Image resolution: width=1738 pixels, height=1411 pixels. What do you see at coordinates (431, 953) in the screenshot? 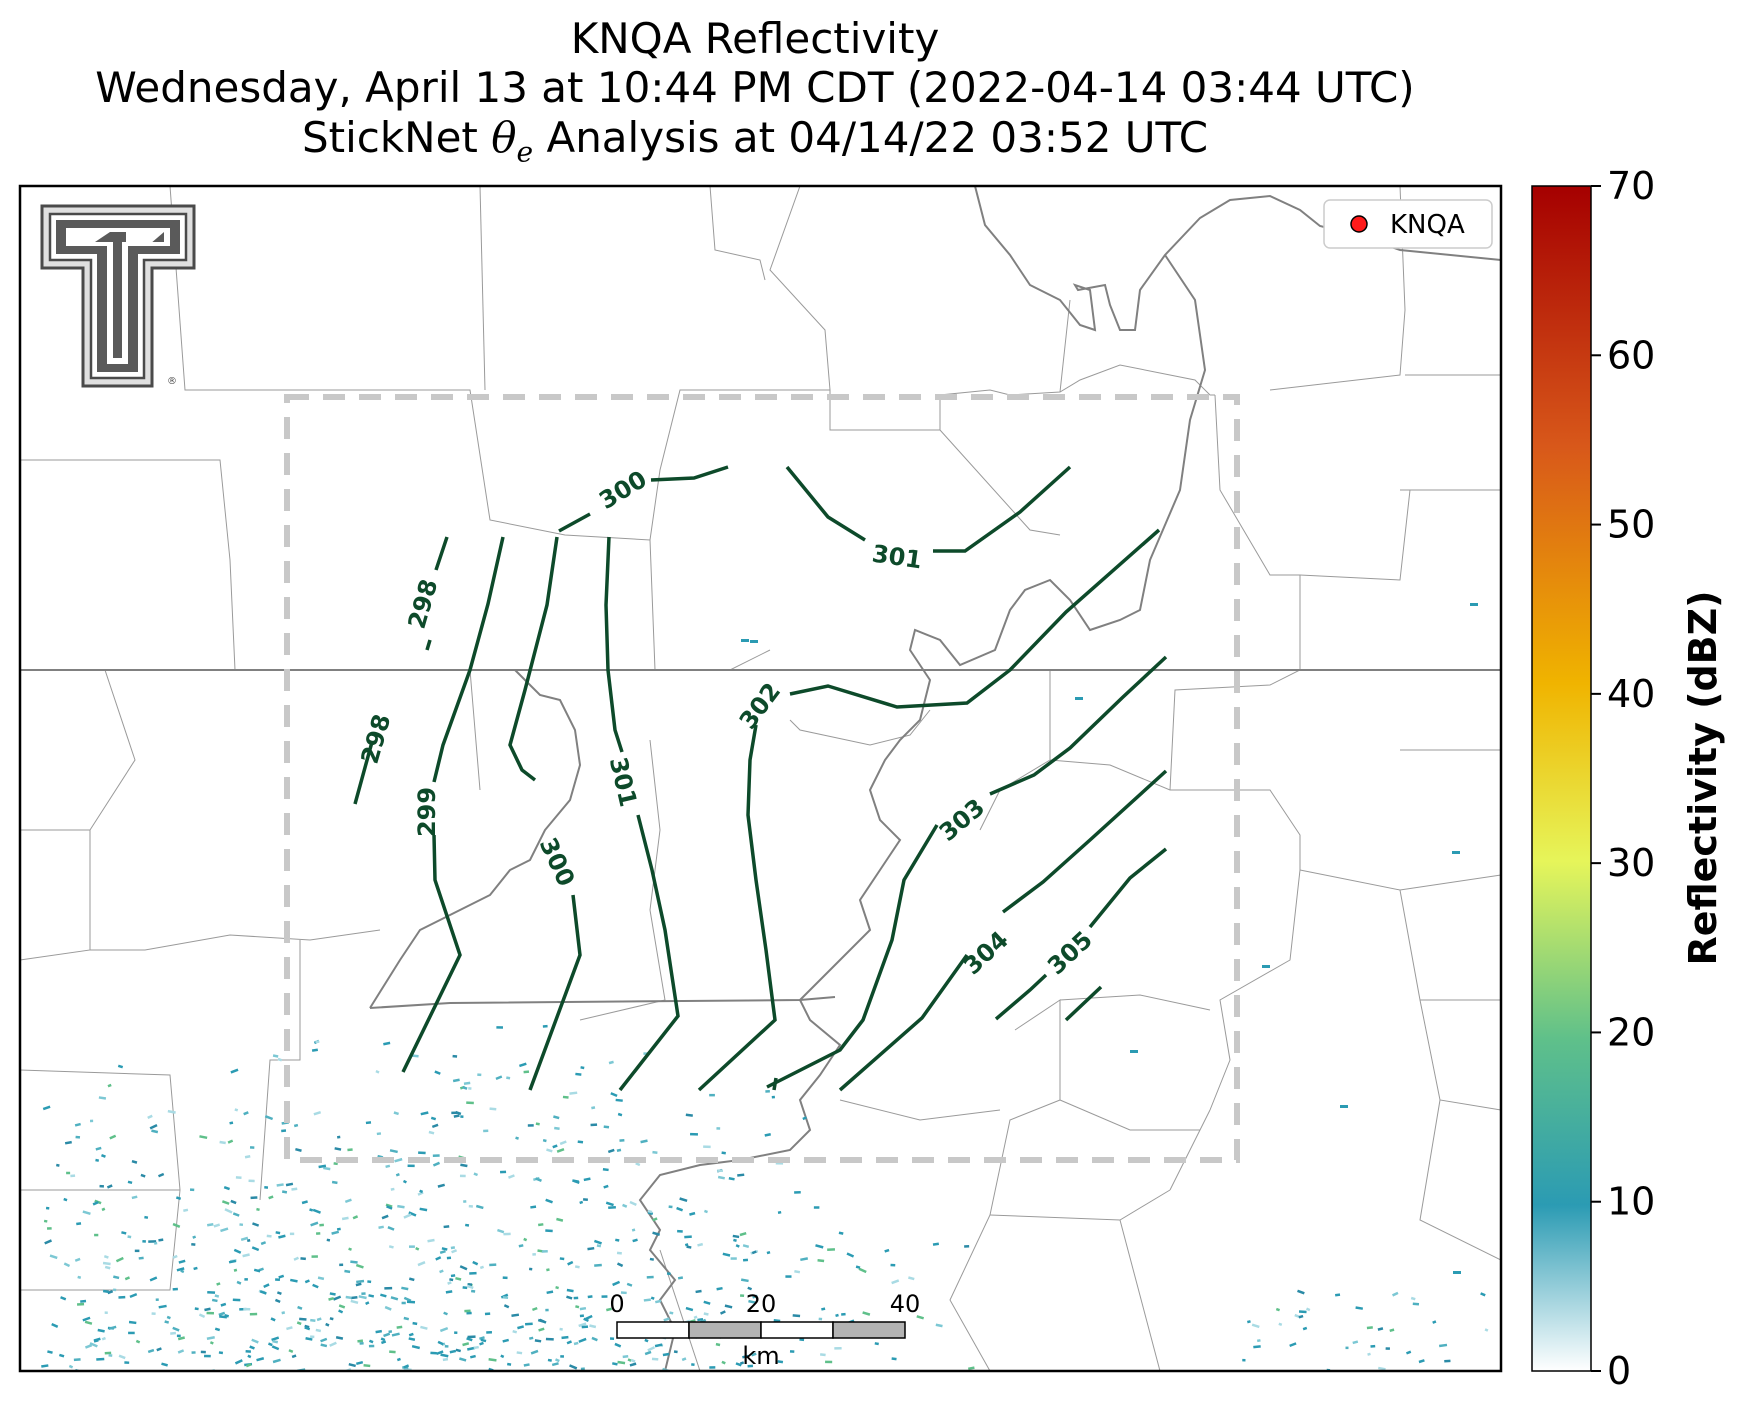
I see `contour-line` at bounding box center [431, 953].